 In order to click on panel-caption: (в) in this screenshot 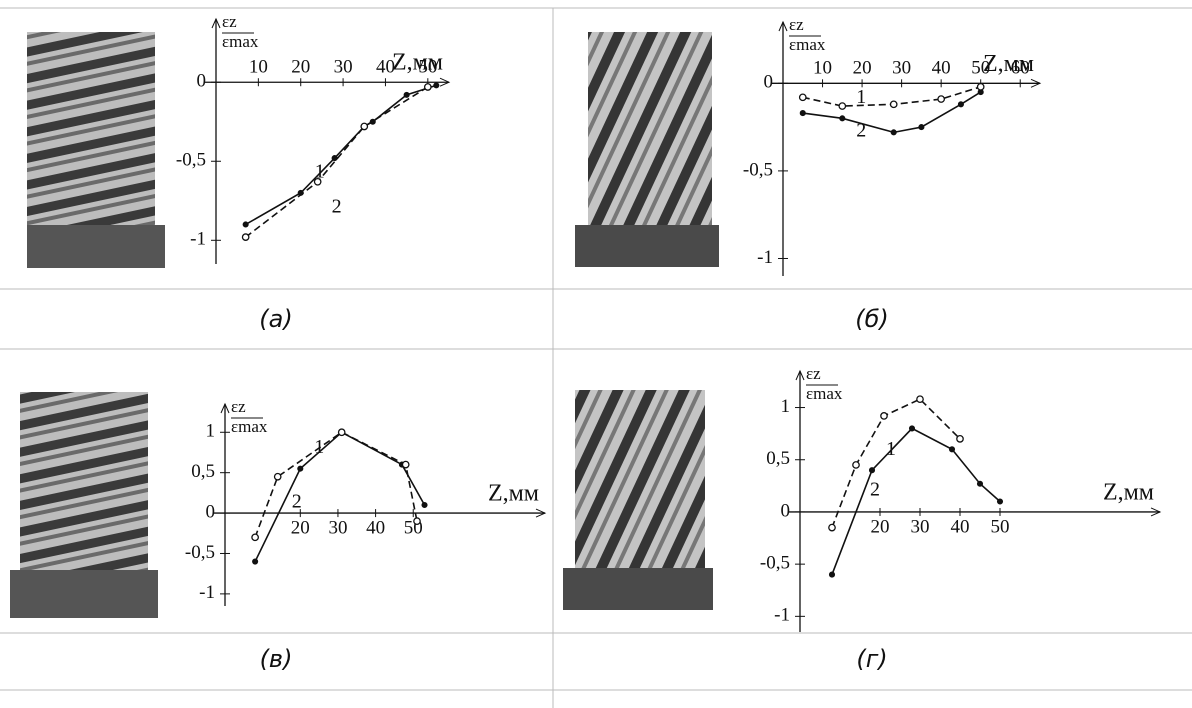, I will do `click(276, 659)`.